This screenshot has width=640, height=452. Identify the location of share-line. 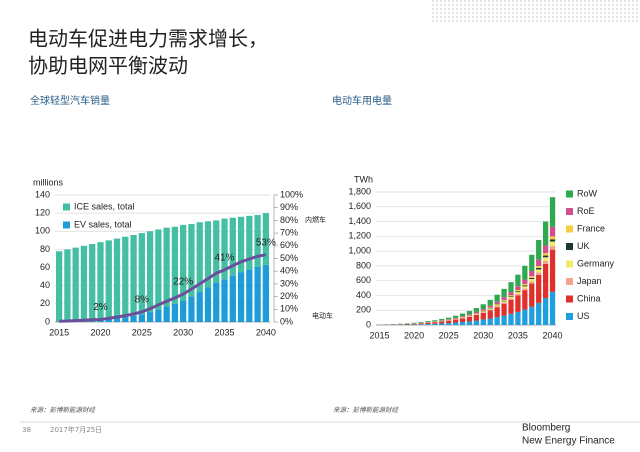
(163, 288).